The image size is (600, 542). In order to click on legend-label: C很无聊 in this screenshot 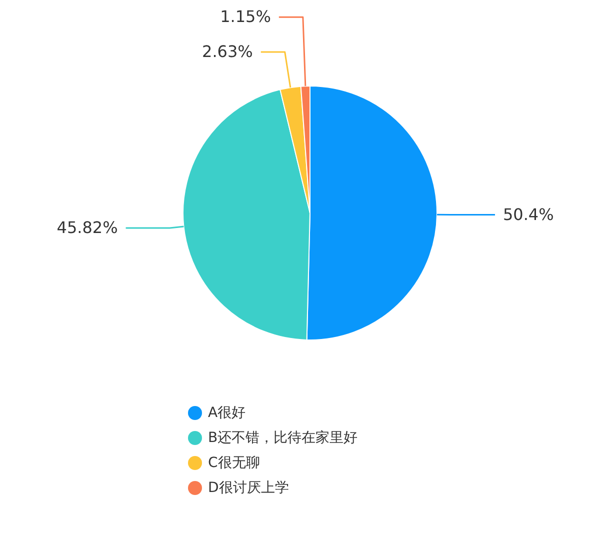, I will do `click(234, 463)`.